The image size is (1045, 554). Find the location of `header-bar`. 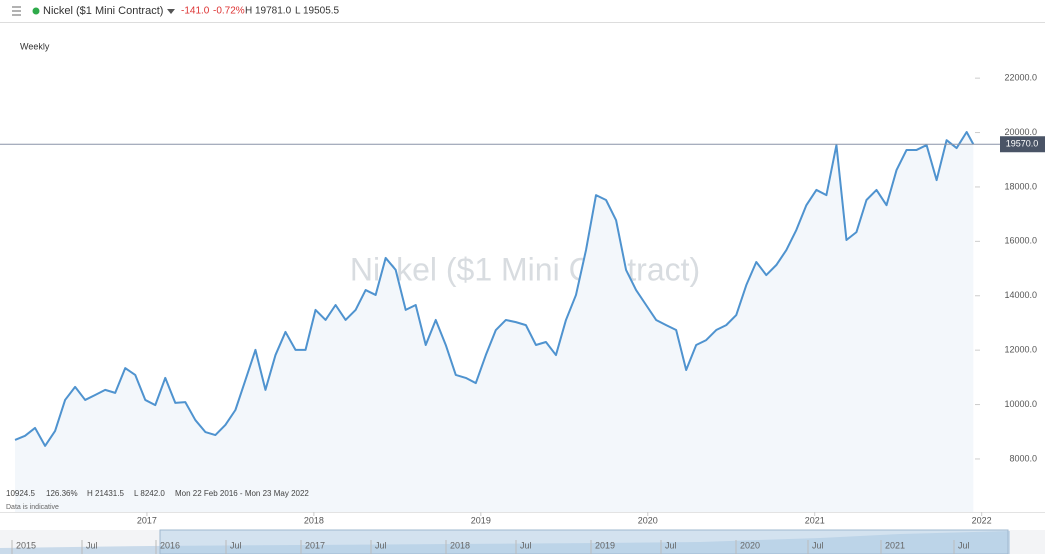

header-bar is located at coordinates (522, 11).